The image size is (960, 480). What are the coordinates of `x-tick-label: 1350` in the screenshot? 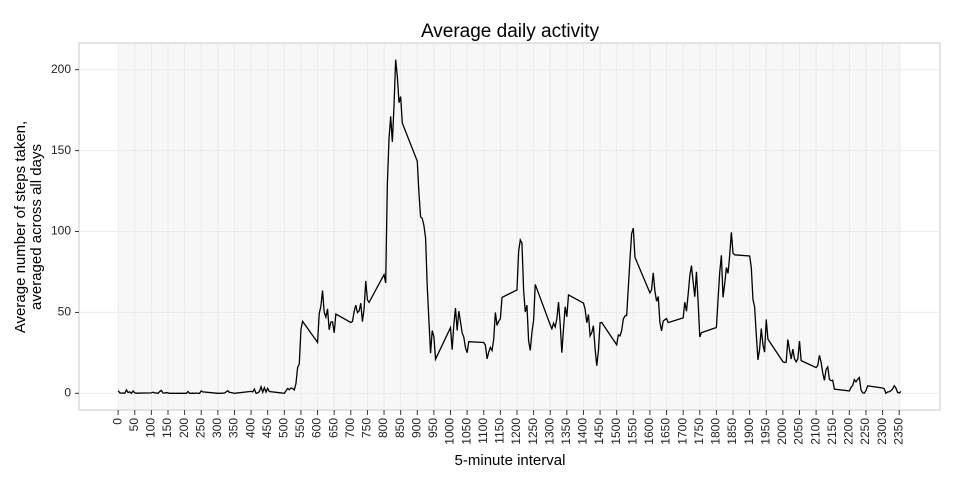 It's located at (566, 431).